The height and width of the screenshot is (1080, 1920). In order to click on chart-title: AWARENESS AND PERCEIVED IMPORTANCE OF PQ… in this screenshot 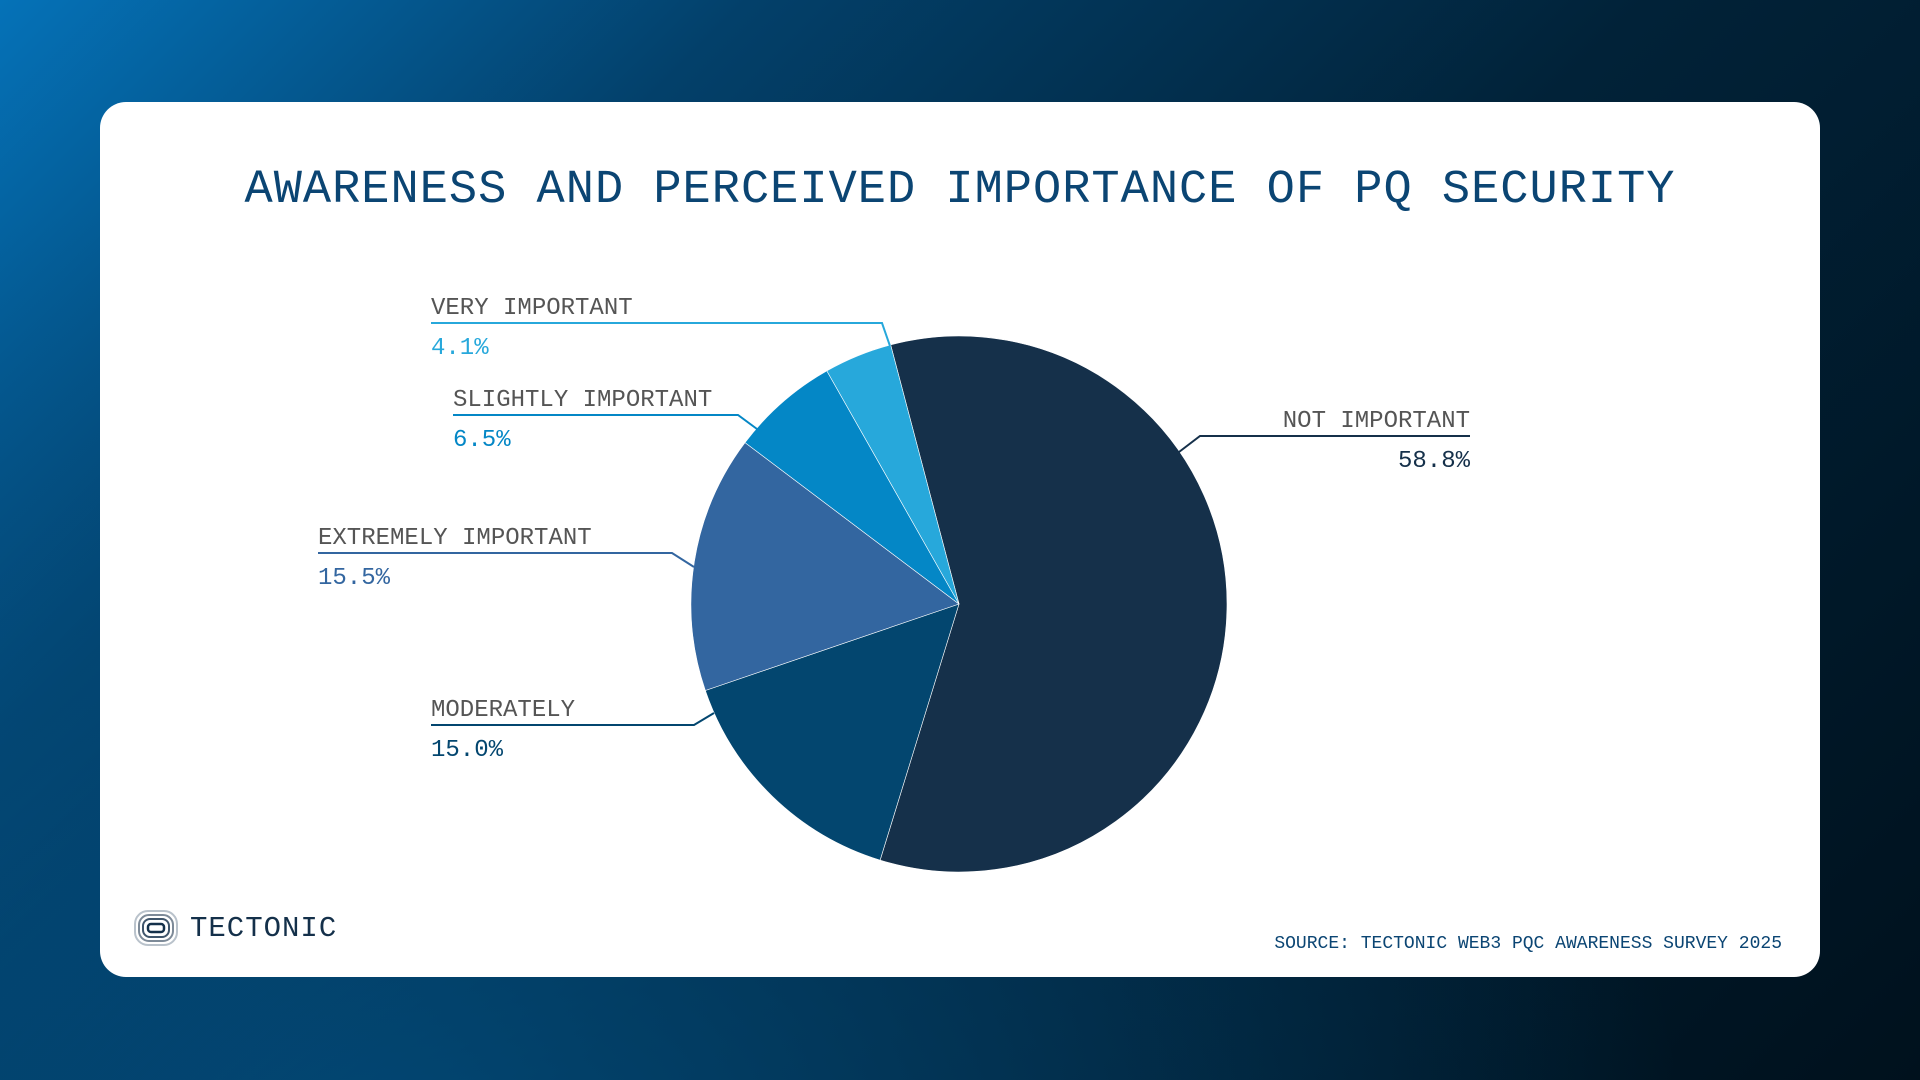, I will do `click(960, 190)`.